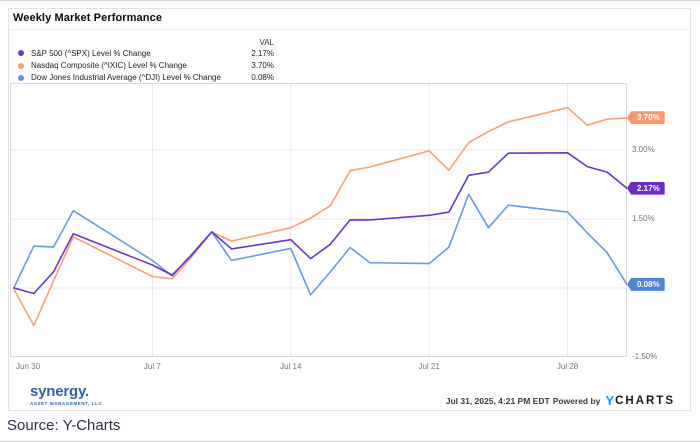 This screenshot has width=700, height=442. Describe the element at coordinates (567, 366) in the screenshot. I see `x-axis-tick-label: Jul 28` at that location.